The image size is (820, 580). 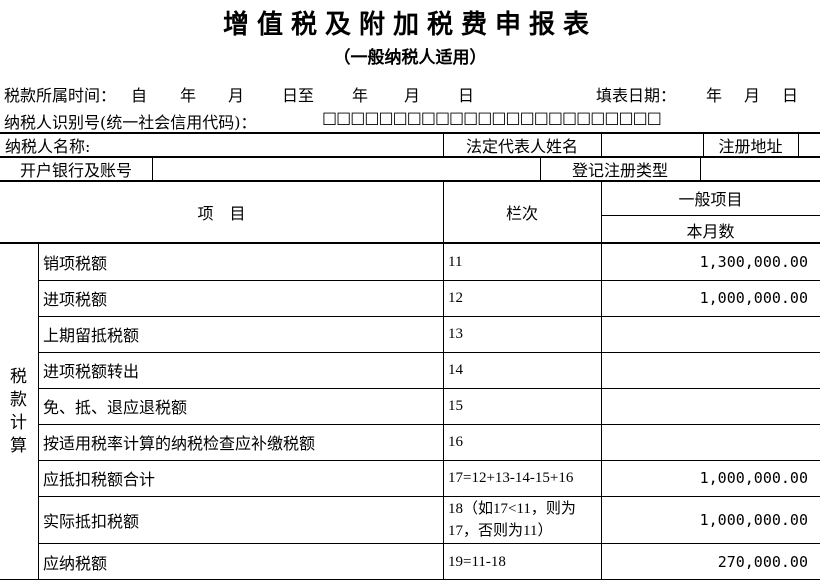 I want to click on row-column: 16, so click(x=455, y=442).